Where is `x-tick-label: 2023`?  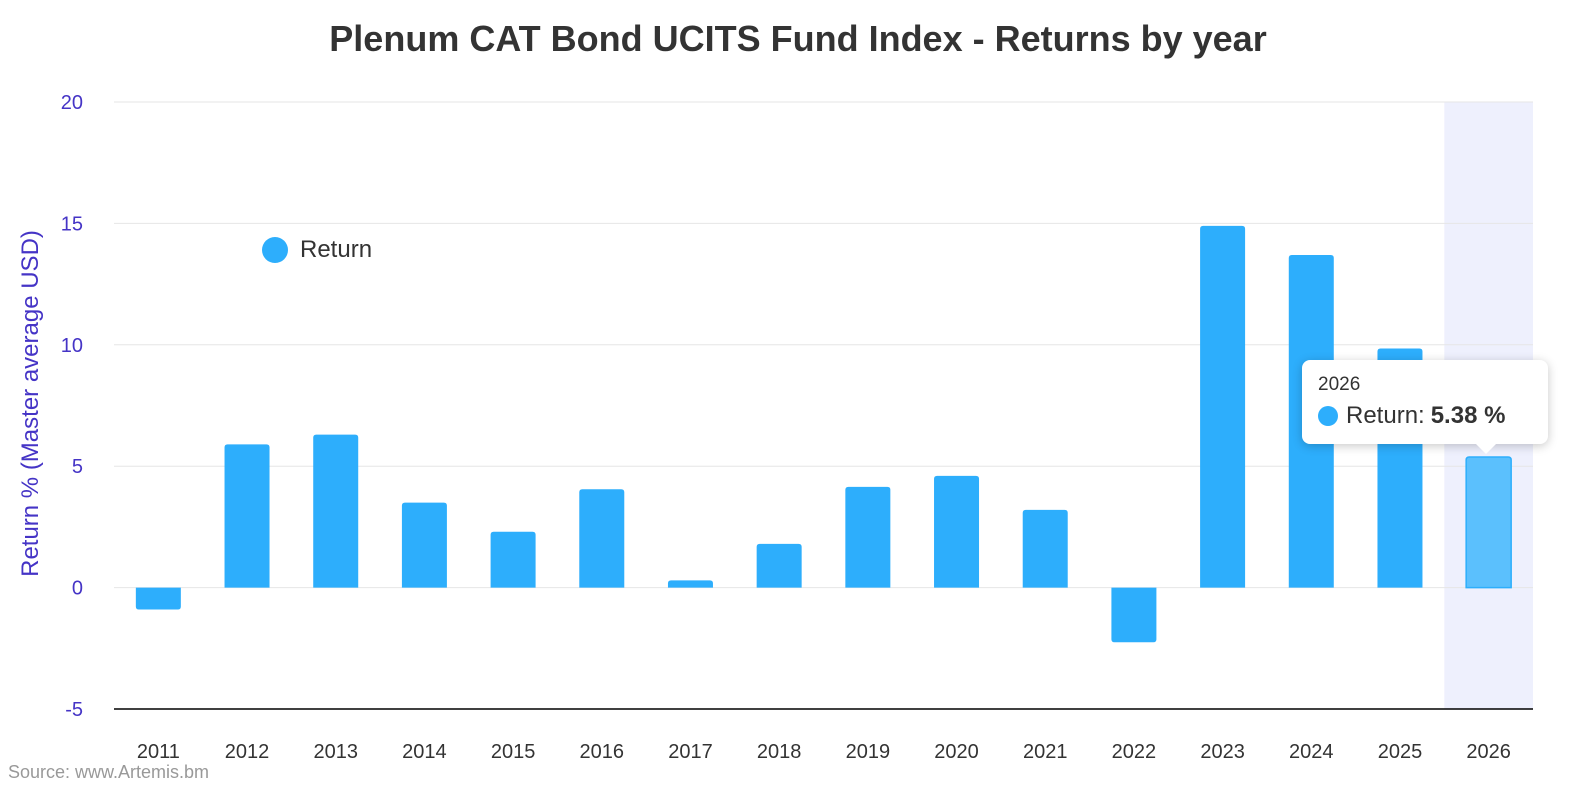 x-tick-label: 2023 is located at coordinates (1222, 752).